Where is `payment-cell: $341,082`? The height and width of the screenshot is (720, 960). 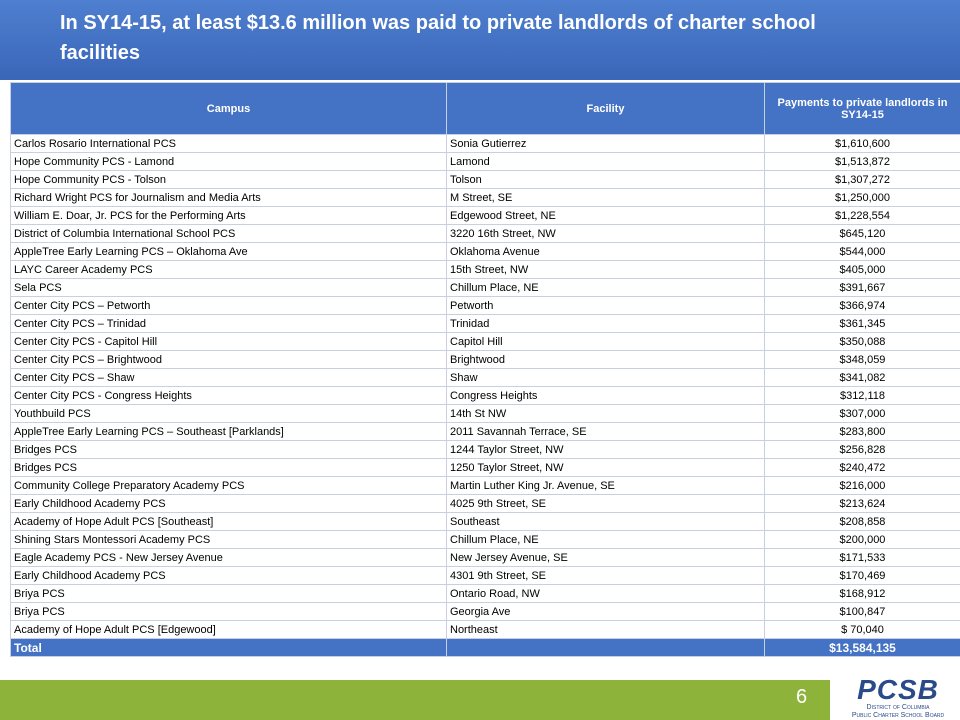
payment-cell: $341,082 is located at coordinates (862, 377).